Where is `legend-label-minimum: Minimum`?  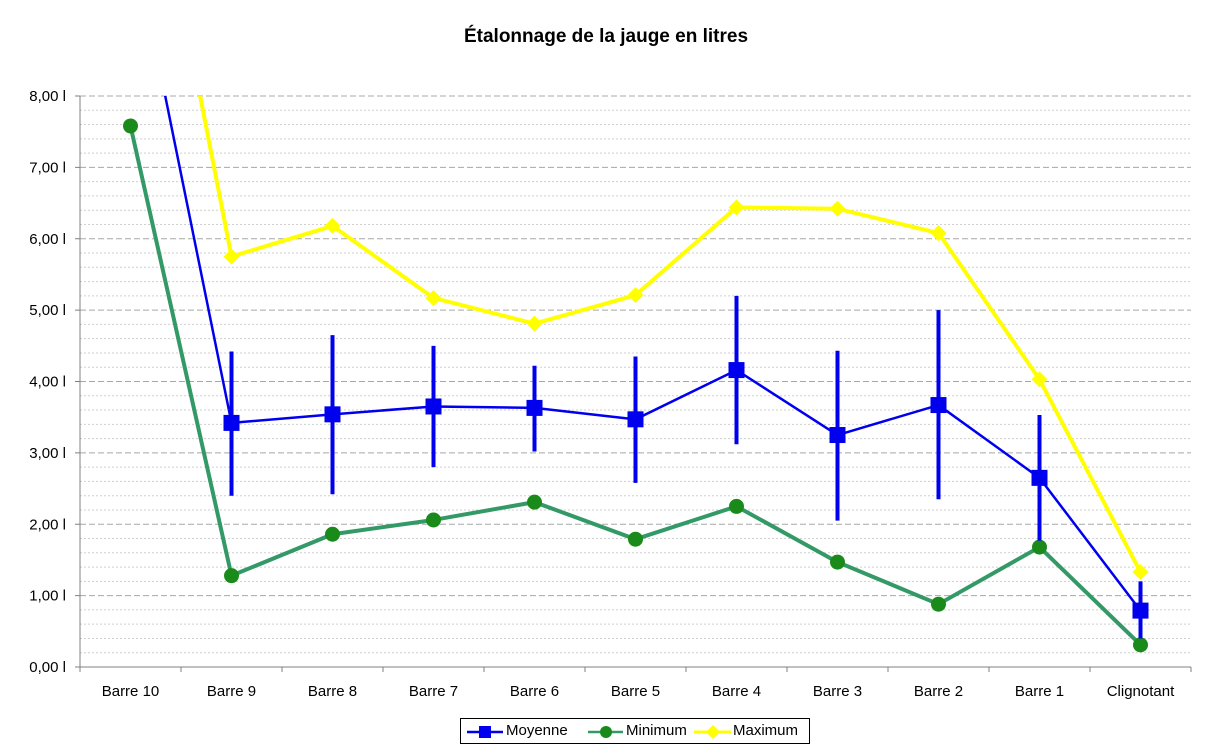
legend-label-minimum: Minimum is located at coordinates (656, 730).